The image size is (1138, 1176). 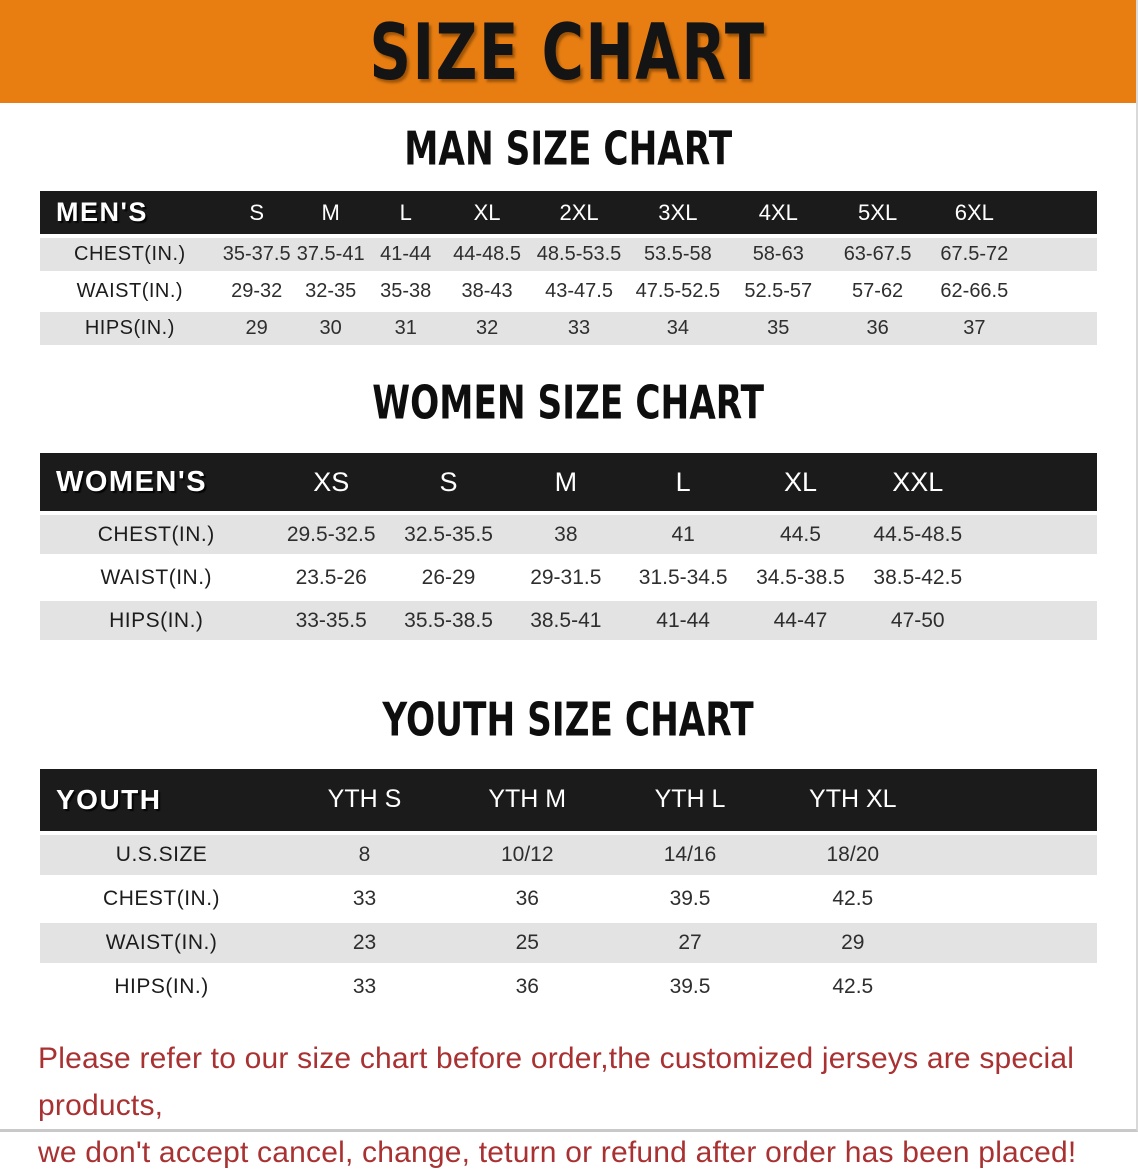 What do you see at coordinates (1015, 800) in the screenshot?
I see `youth-header-filler` at bounding box center [1015, 800].